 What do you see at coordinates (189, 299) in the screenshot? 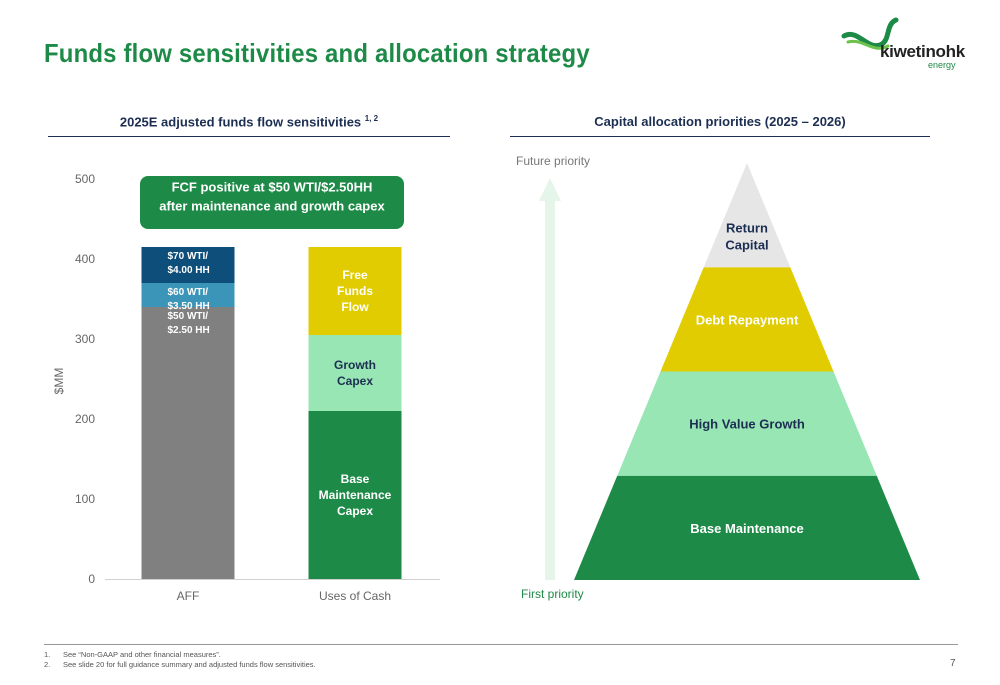
I see `bar-segment-label: $60 WTI/$3.50 HH` at bounding box center [189, 299].